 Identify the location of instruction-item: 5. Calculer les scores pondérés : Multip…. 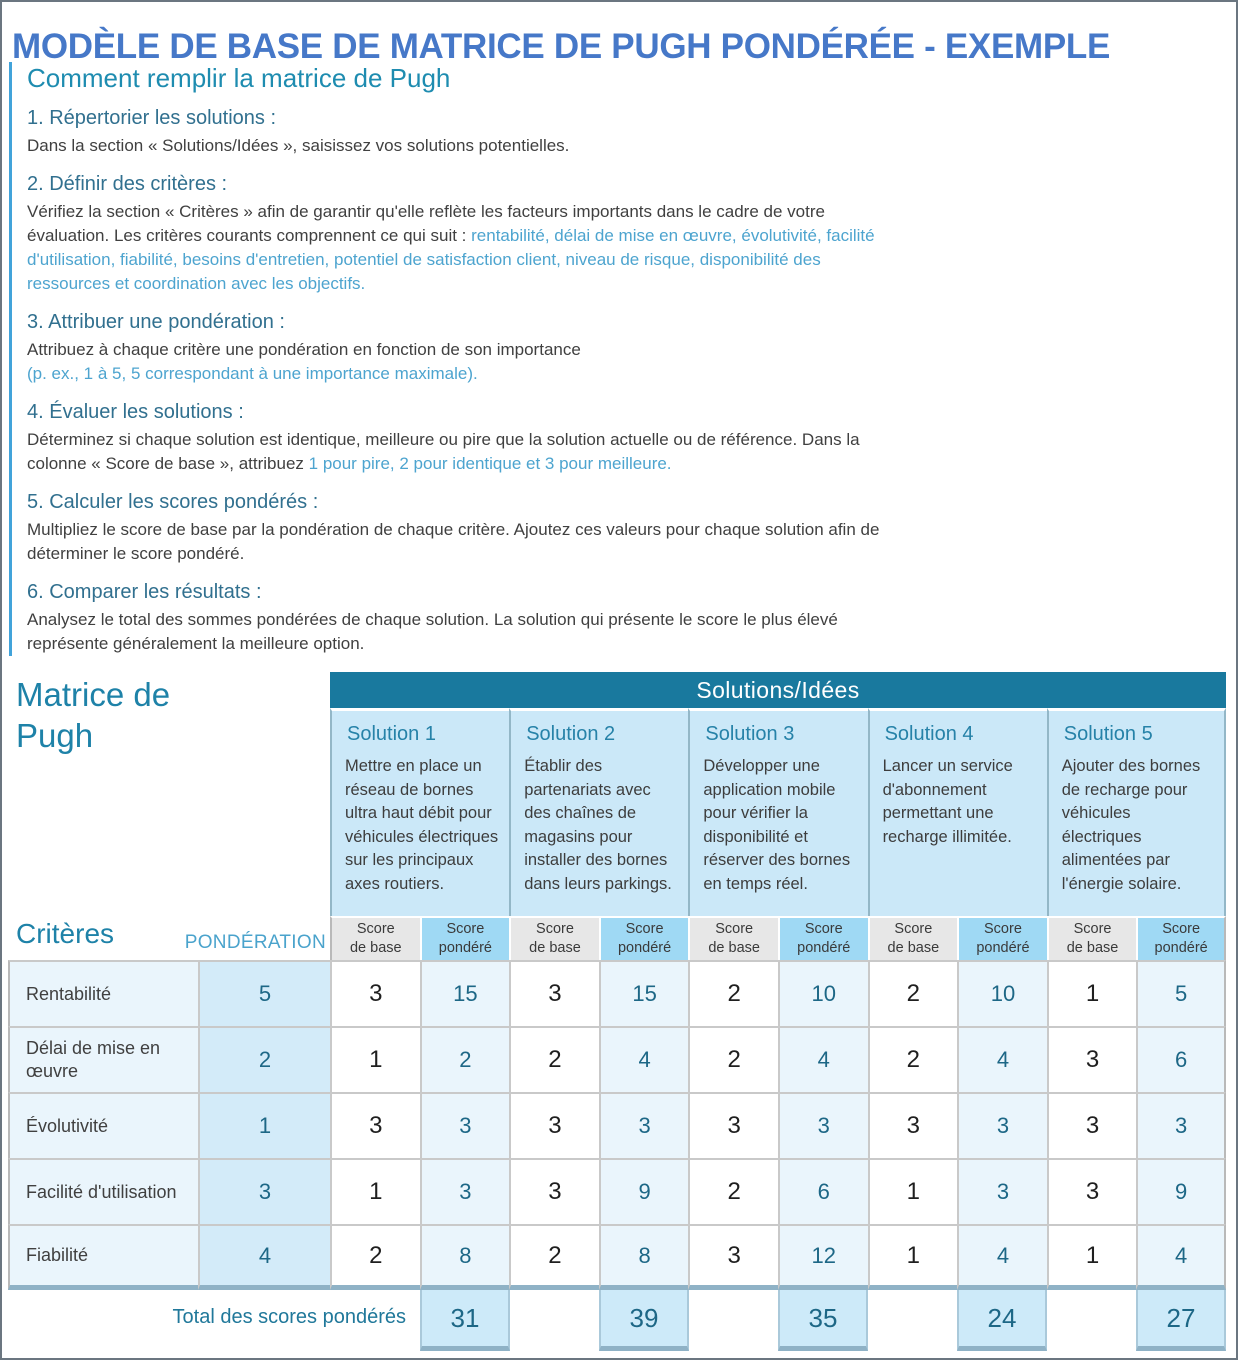
(457, 528).